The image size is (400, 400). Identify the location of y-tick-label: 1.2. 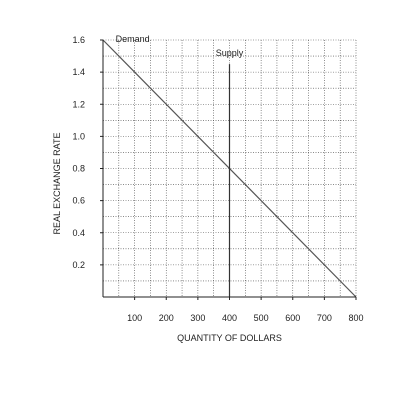
(78, 104).